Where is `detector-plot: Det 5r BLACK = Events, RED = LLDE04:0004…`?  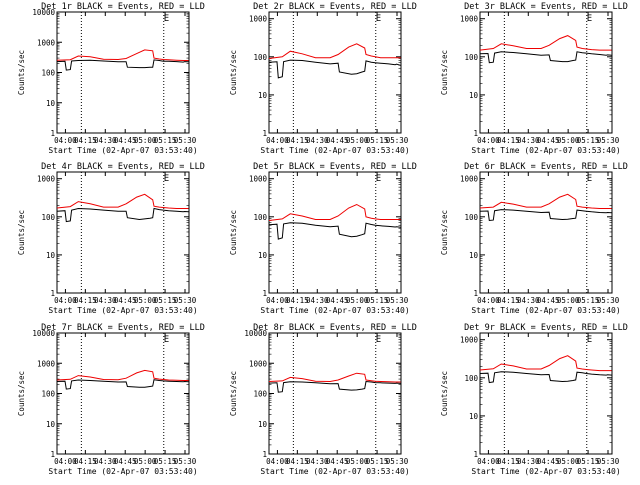
detector-plot: Det 5r BLACK = Events, RED = LLDE04:0004… is located at coordinates (323, 238).